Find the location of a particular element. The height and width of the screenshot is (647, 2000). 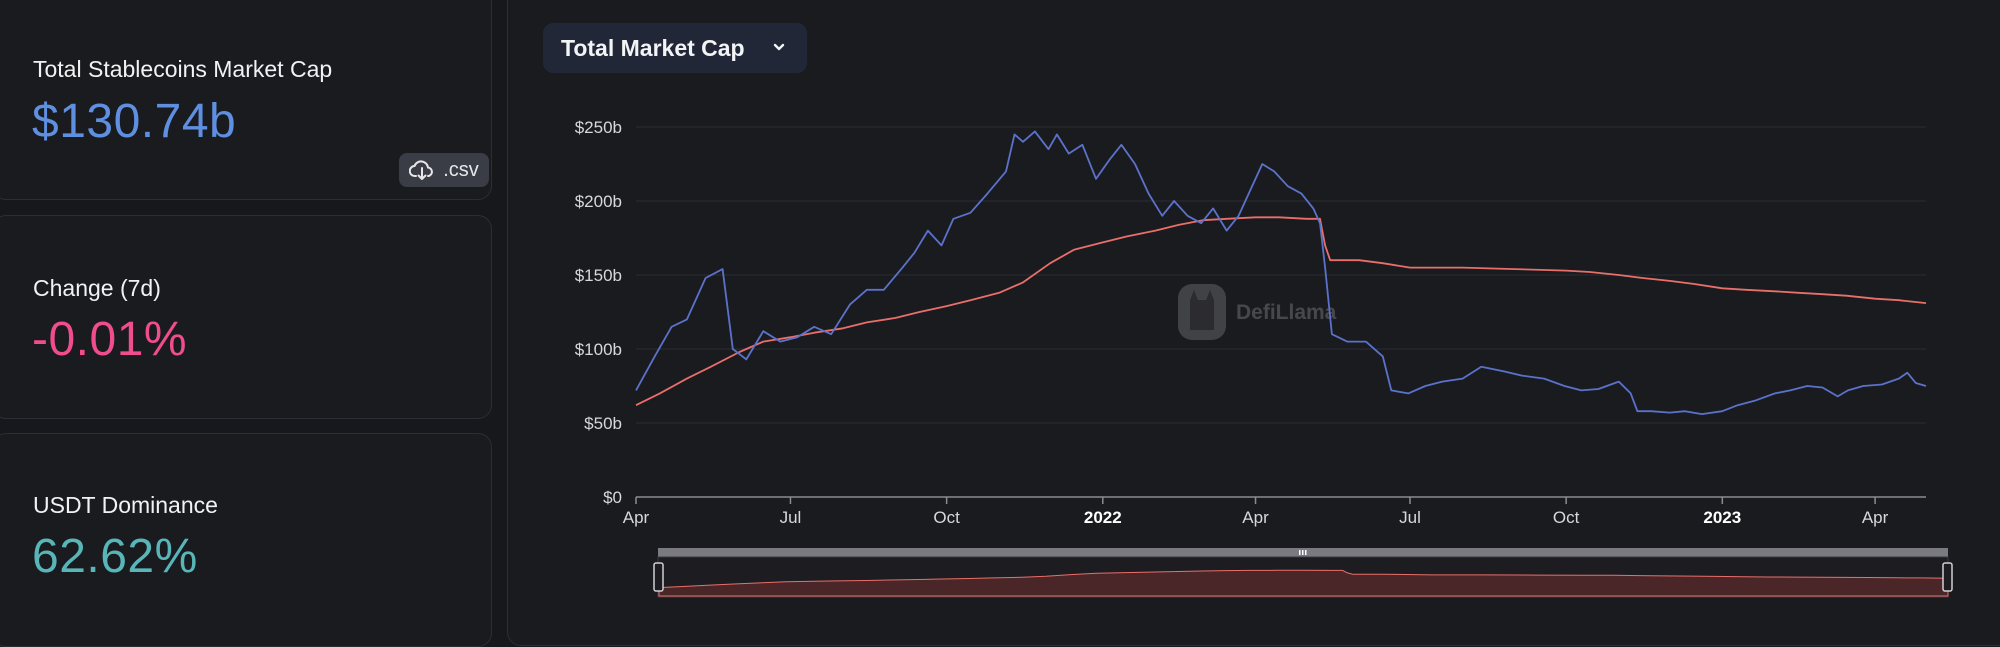

selector-label: Total Market Cap is located at coordinates (653, 47).